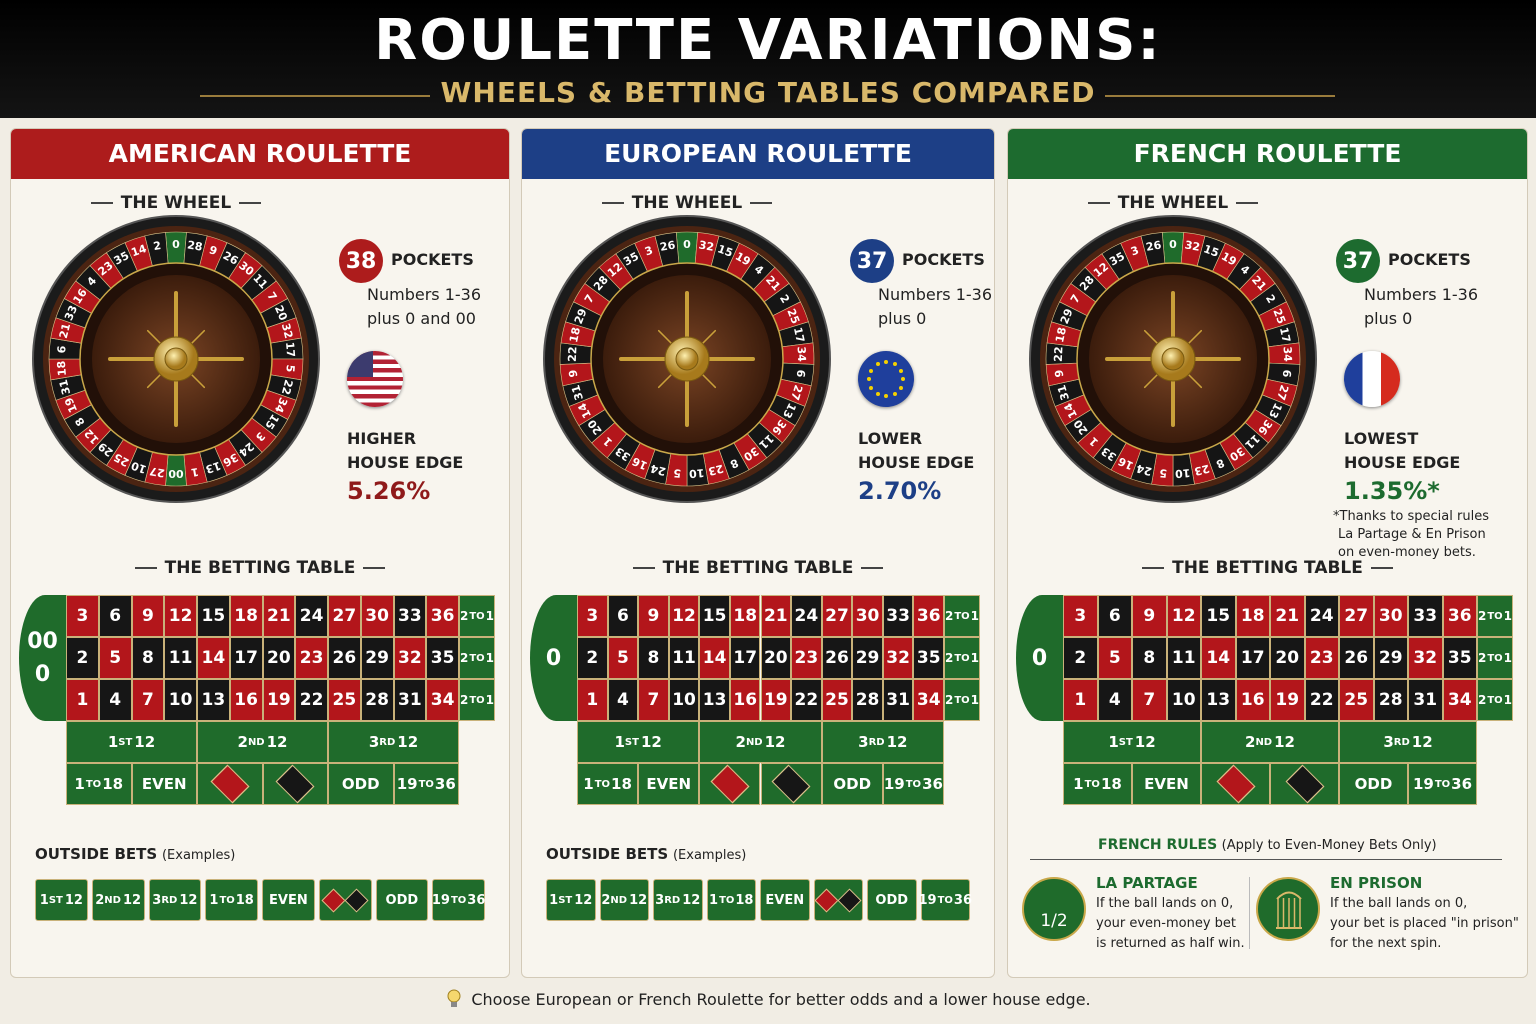 This screenshot has width=1536, height=1024. What do you see at coordinates (1267, 154) in the screenshot?
I see `panel-title: FRENCH ROULETTE` at bounding box center [1267, 154].